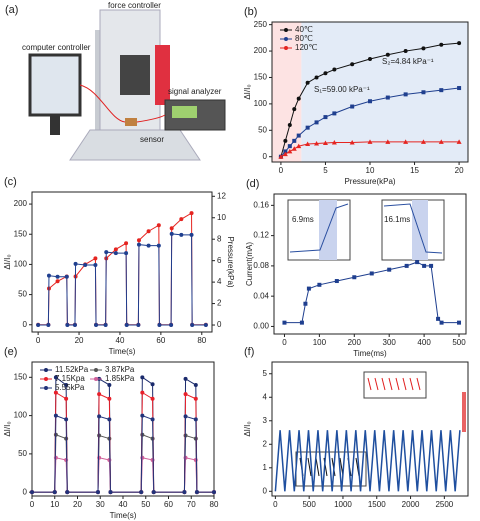  What do you see at coordinates (265, 396) in the screenshot?
I see `y-tick-label: 4` at bounding box center [265, 396].